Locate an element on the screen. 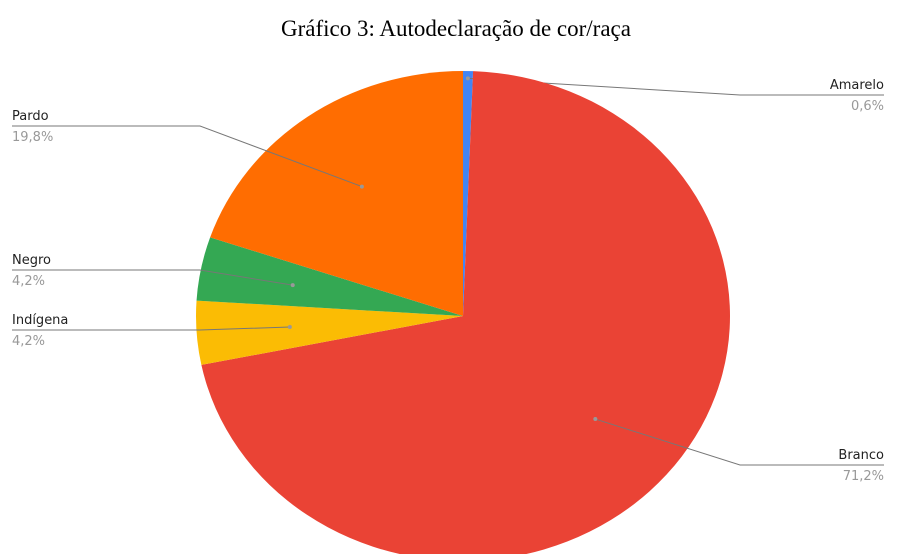  slice-label: Indígena is located at coordinates (40, 320).